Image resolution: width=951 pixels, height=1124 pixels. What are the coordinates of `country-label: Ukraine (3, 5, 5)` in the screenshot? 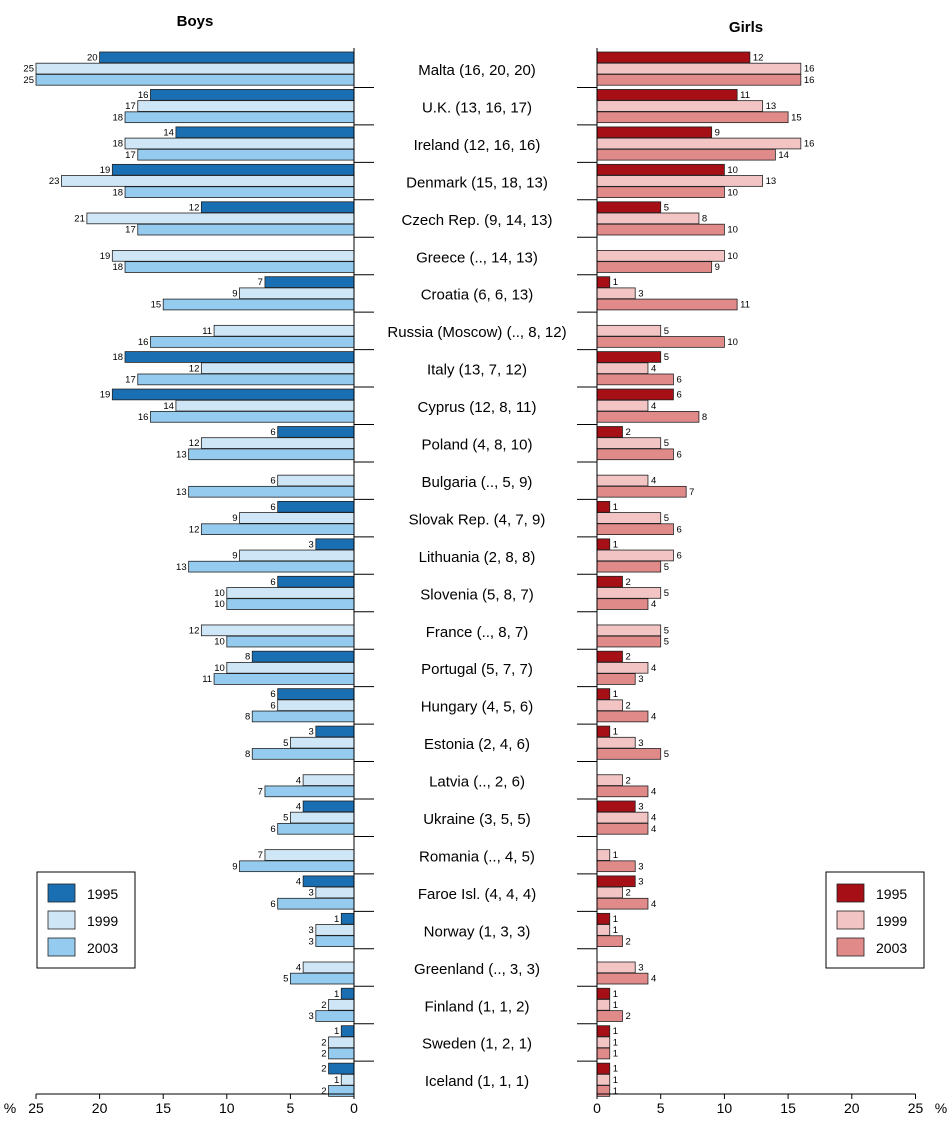 It's located at (477, 819).